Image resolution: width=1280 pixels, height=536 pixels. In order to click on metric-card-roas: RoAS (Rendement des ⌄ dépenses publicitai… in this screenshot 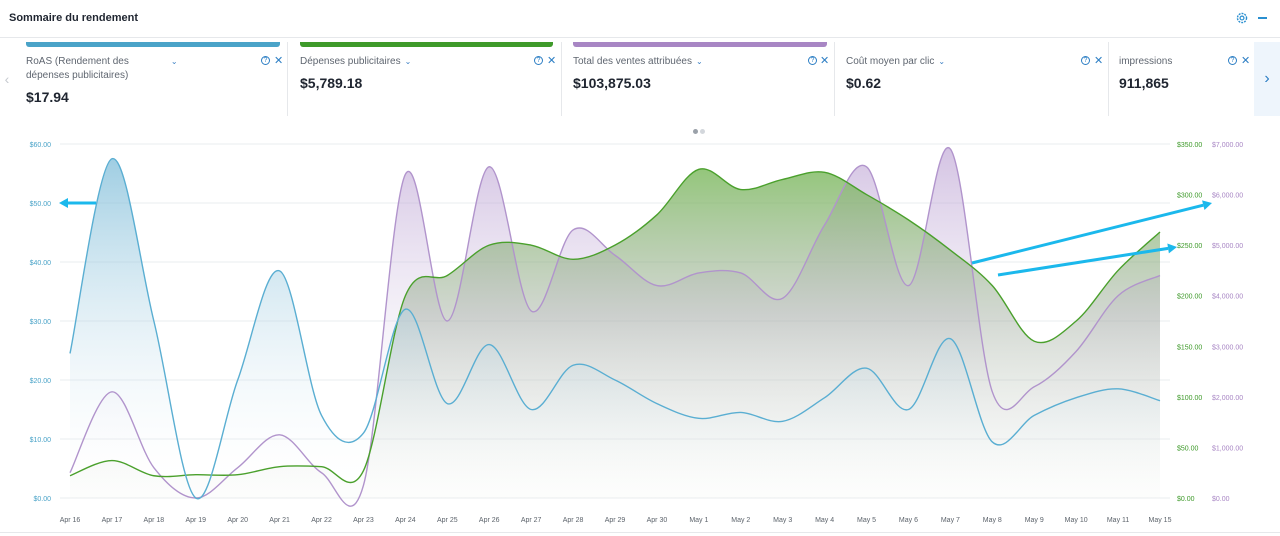, I will do `click(156, 79)`.